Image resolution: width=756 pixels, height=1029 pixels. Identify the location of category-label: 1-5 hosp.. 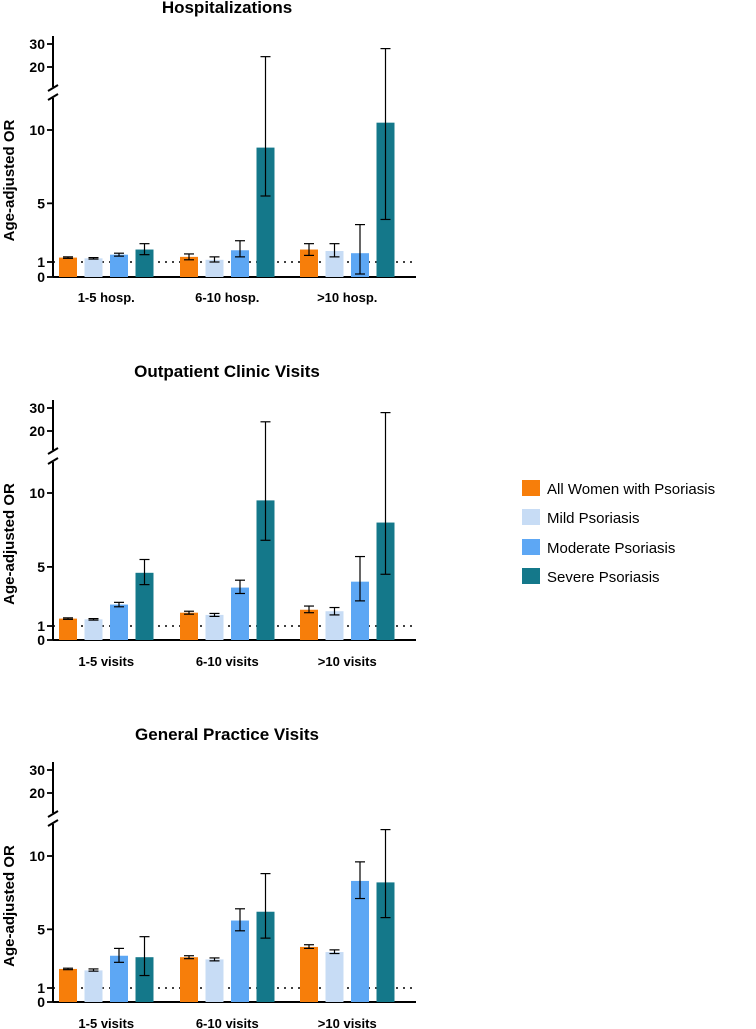
(106, 297).